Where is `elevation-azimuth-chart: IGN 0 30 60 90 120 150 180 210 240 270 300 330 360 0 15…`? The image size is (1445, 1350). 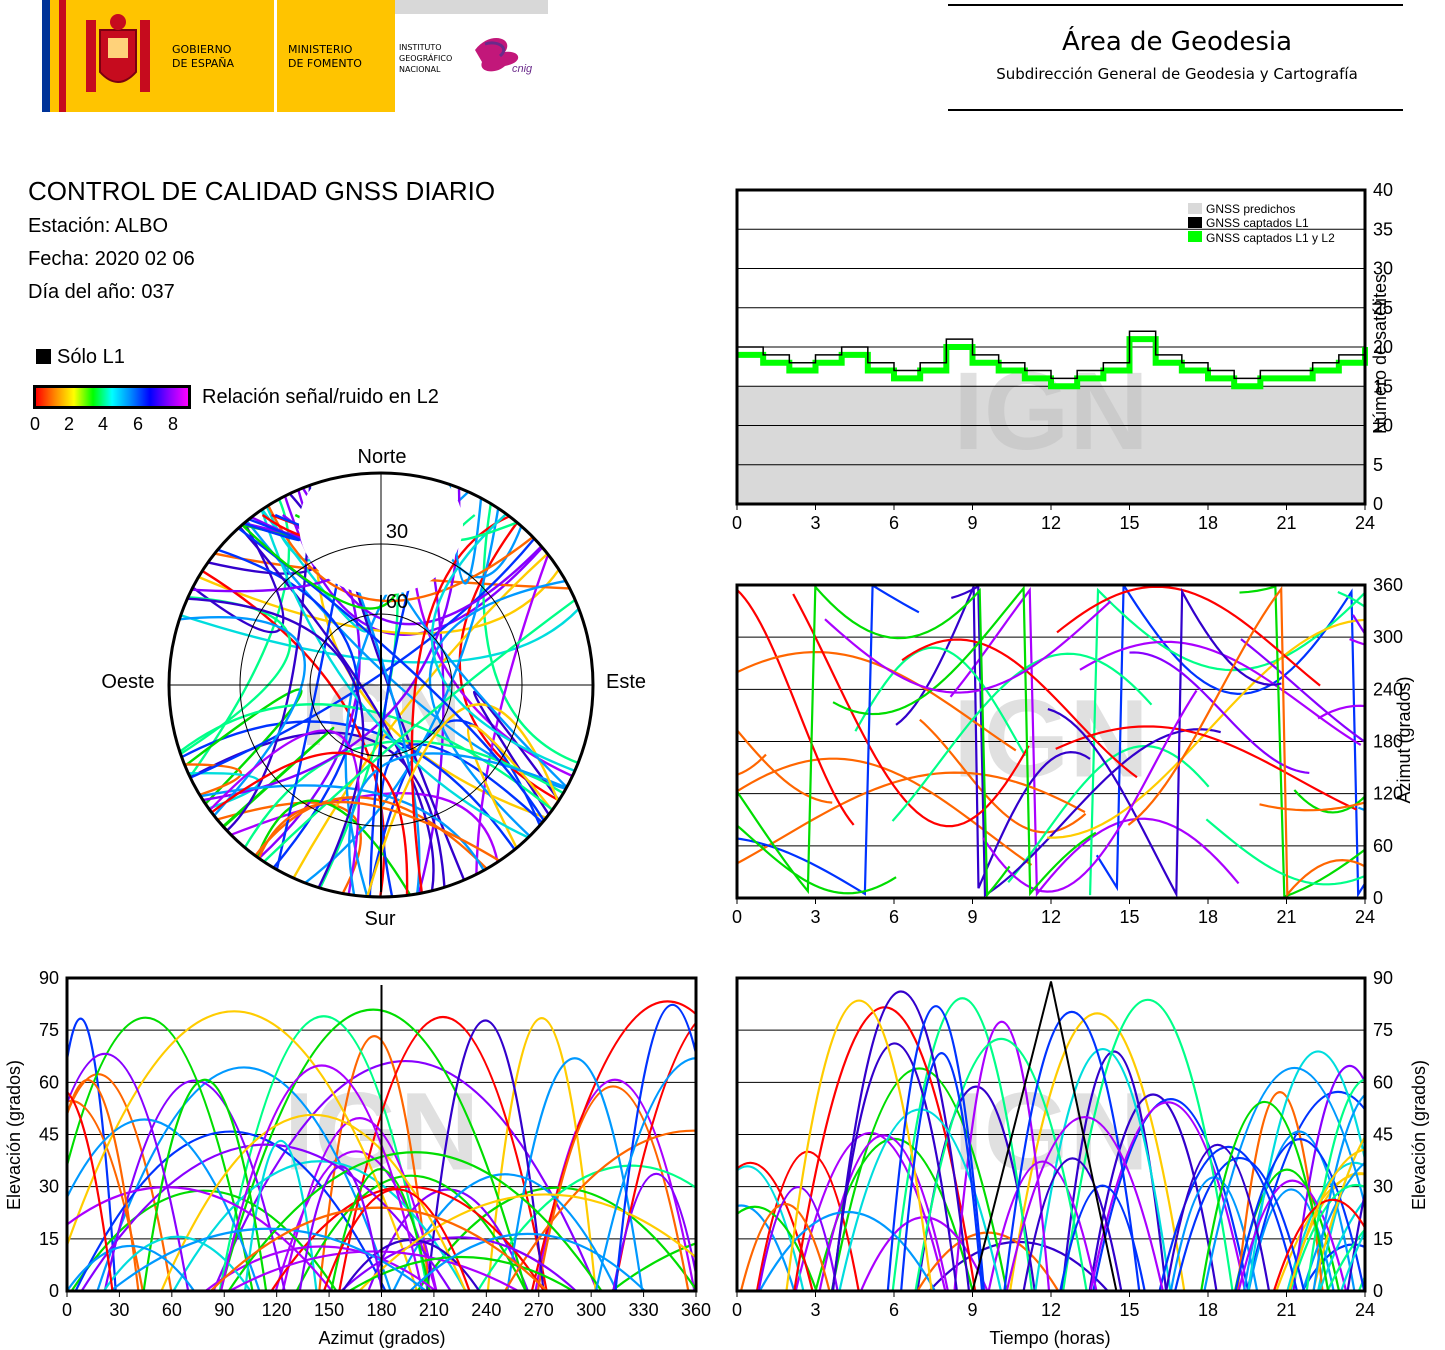
elevation-azimuth-chart: IGN 0 30 60 90 120 150 180 210 240 270 300 330 360 0 15… is located at coordinates (357, 1158).